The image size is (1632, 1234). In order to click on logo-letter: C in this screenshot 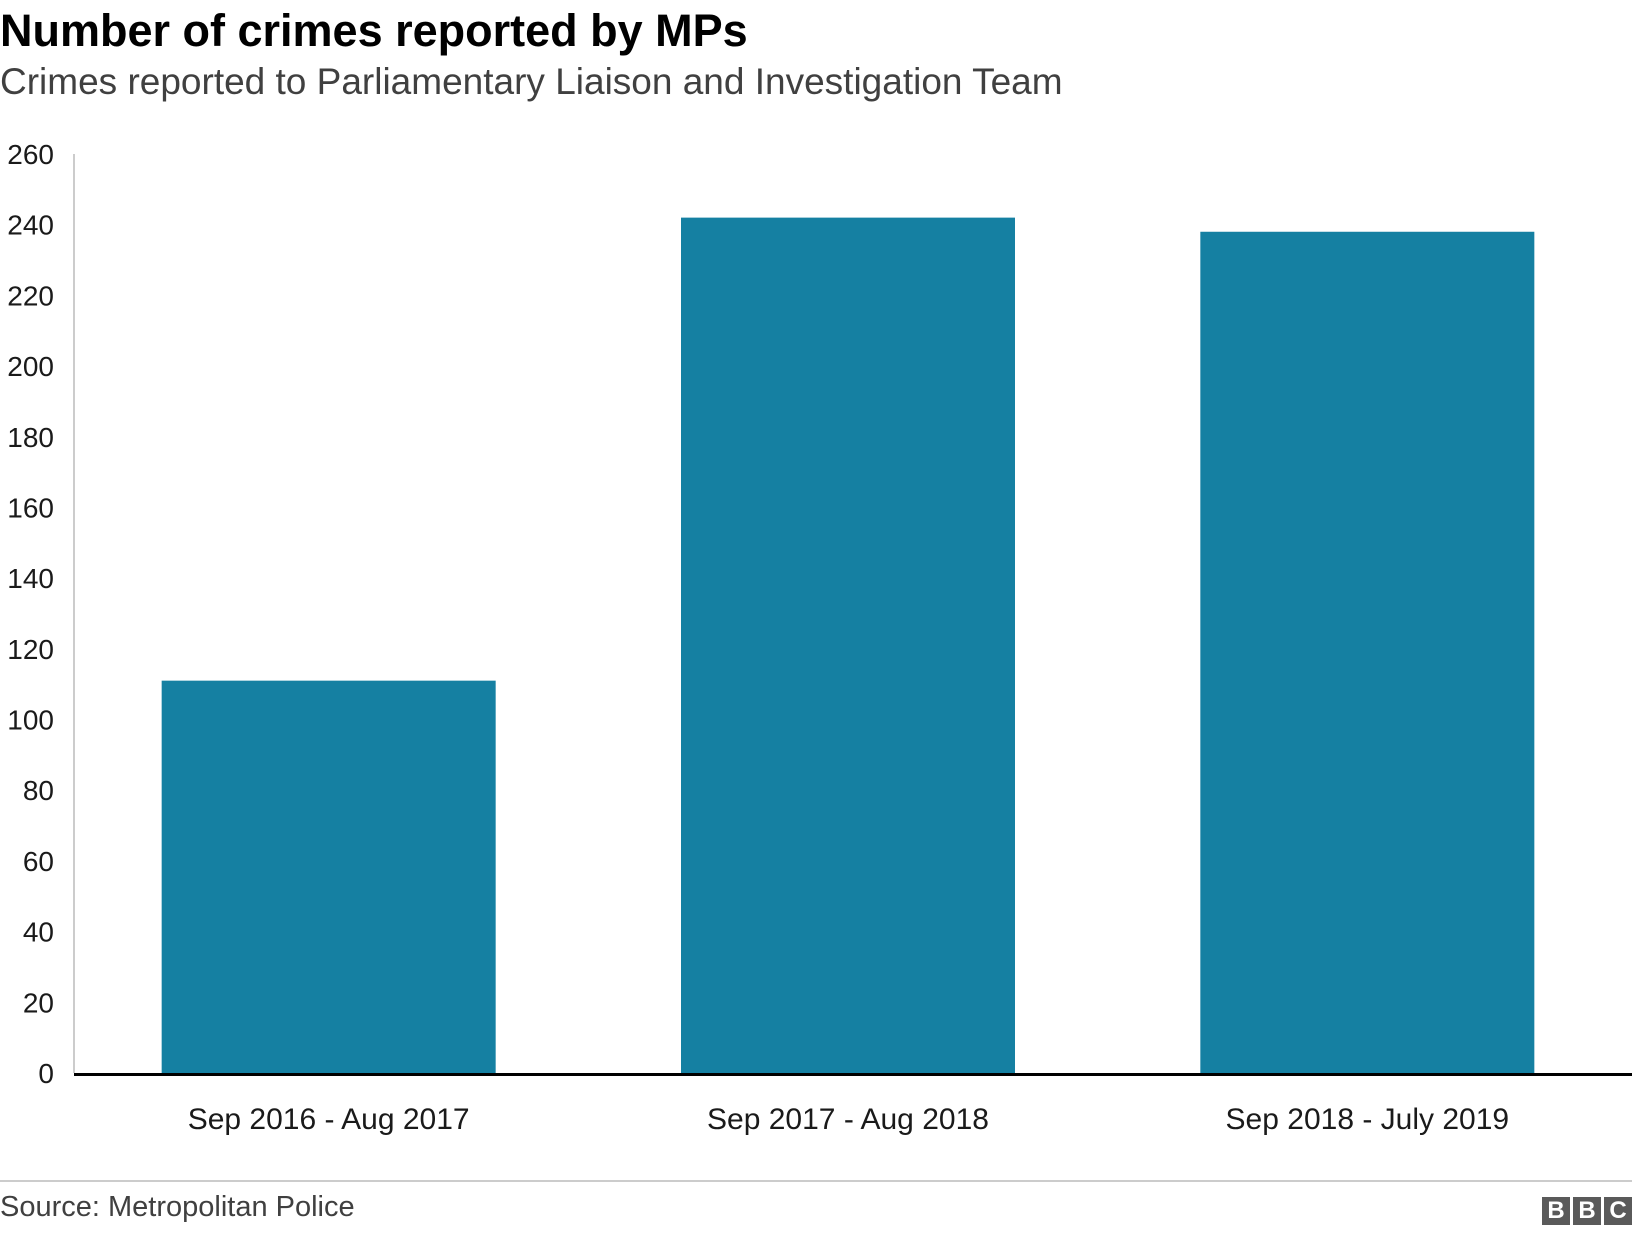, I will do `click(1618, 1211)`.